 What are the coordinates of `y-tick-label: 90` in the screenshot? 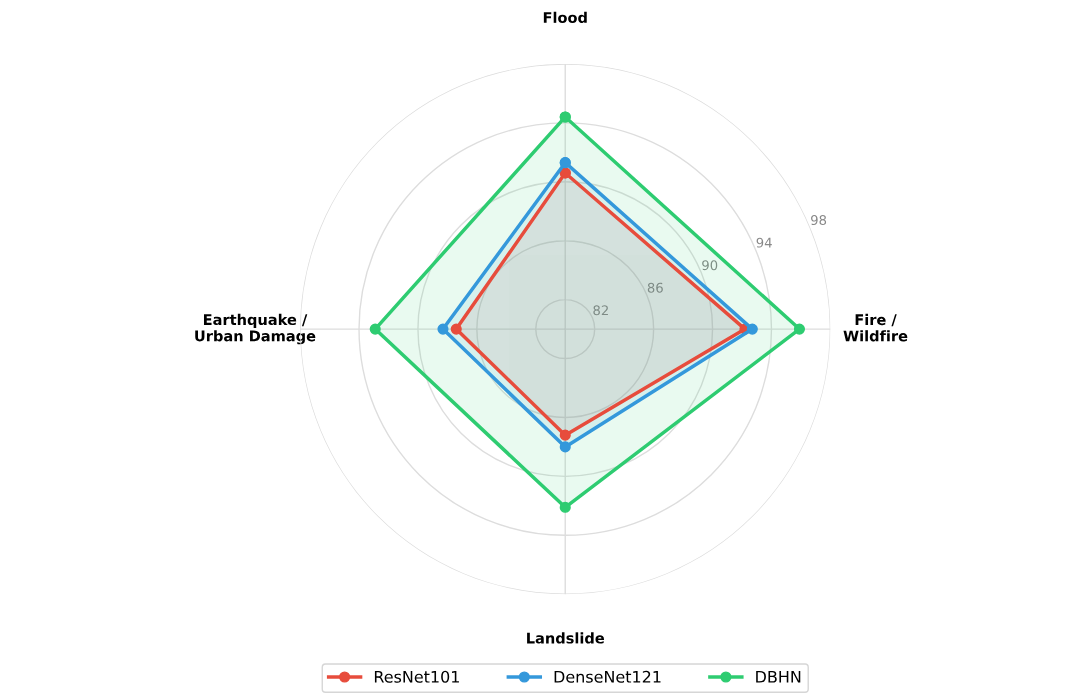 It's located at (710, 265).